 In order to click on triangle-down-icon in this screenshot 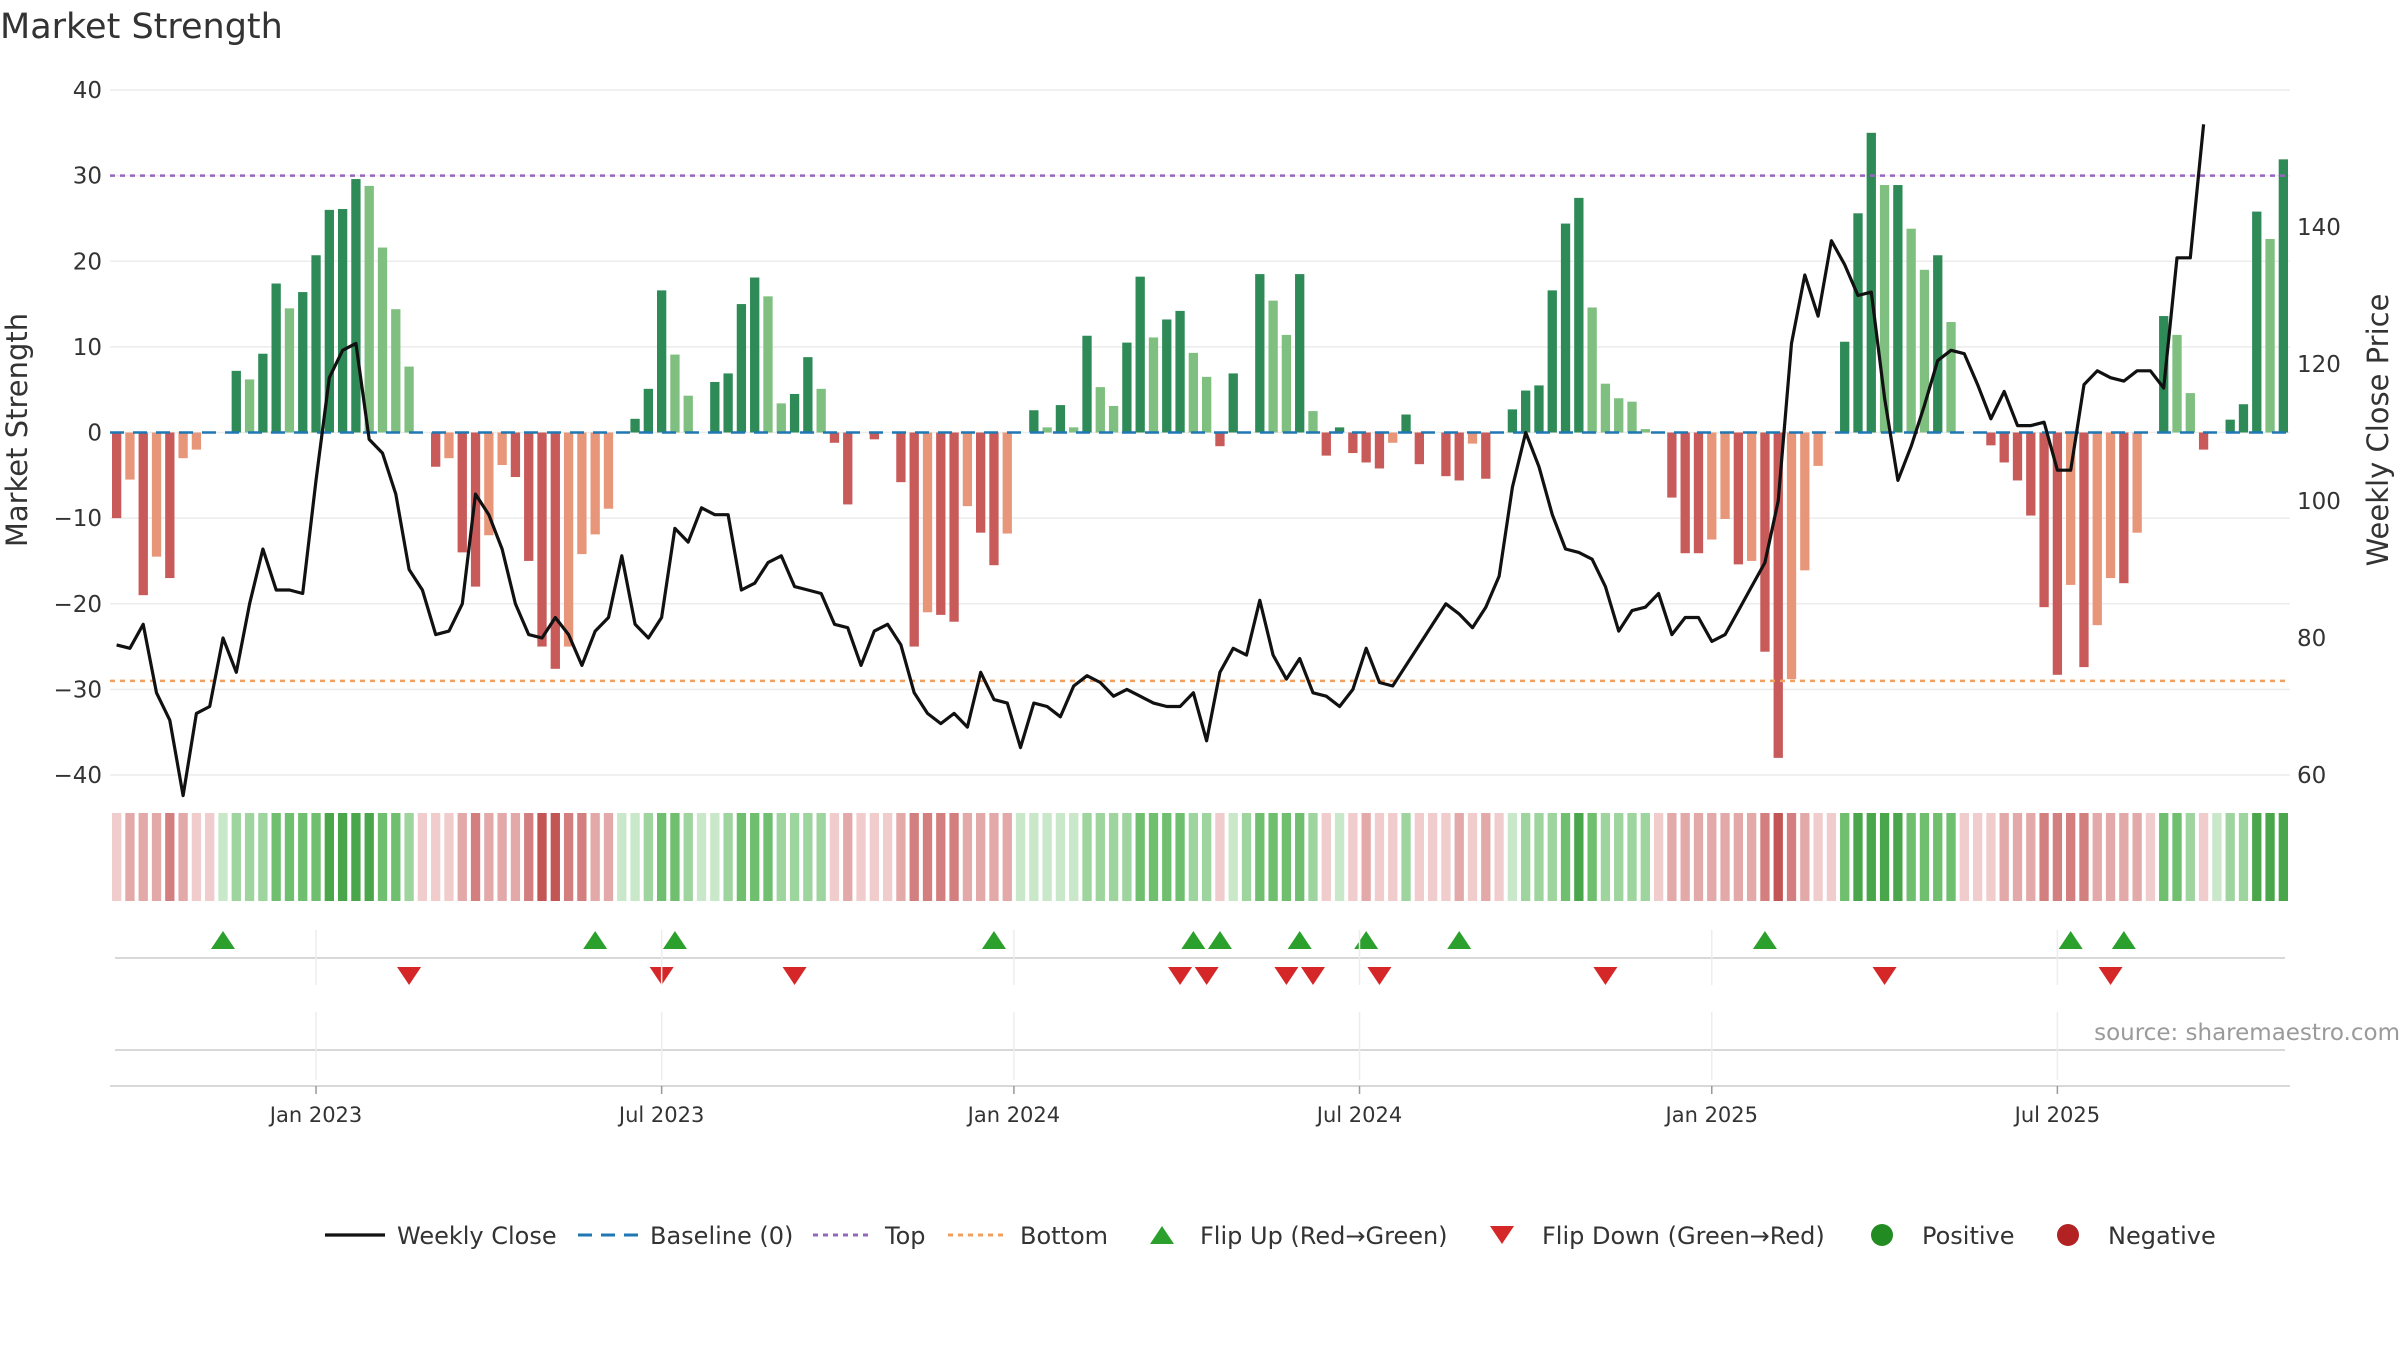, I will do `click(1502, 1235)`.